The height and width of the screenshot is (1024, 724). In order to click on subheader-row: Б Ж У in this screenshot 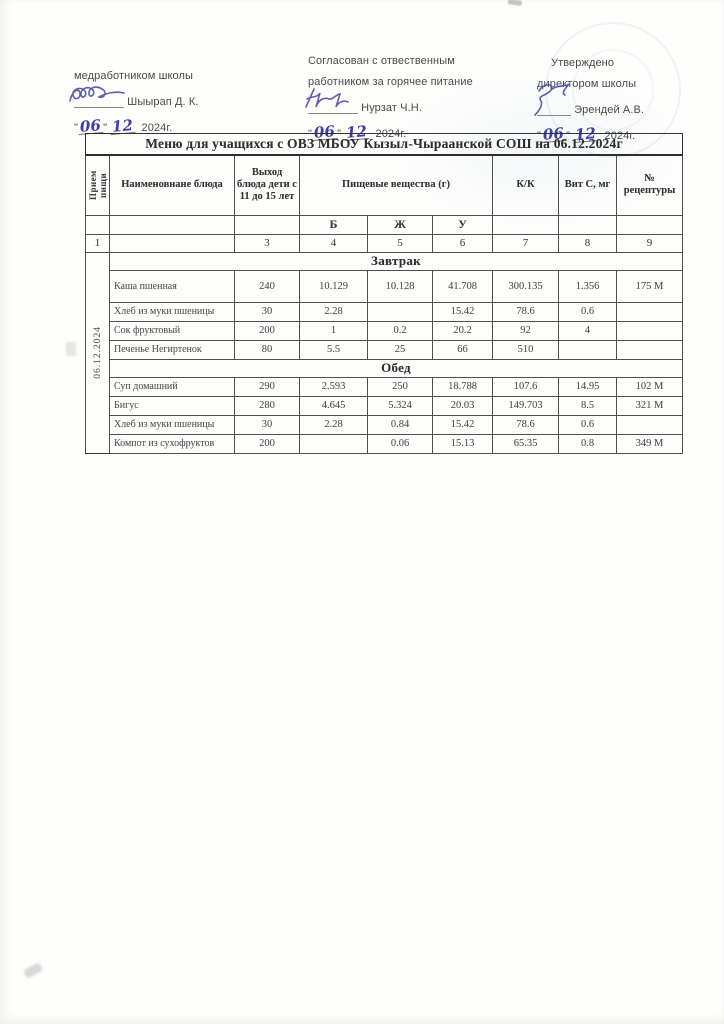, I will do `click(384, 224)`.